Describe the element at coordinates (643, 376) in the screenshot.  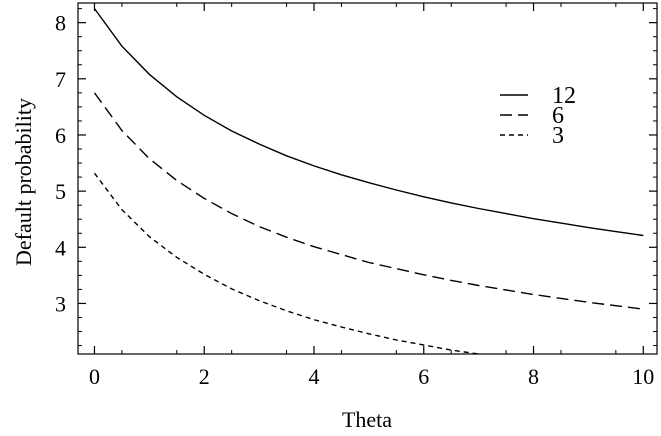
I see `x-tick-label: 10` at that location.